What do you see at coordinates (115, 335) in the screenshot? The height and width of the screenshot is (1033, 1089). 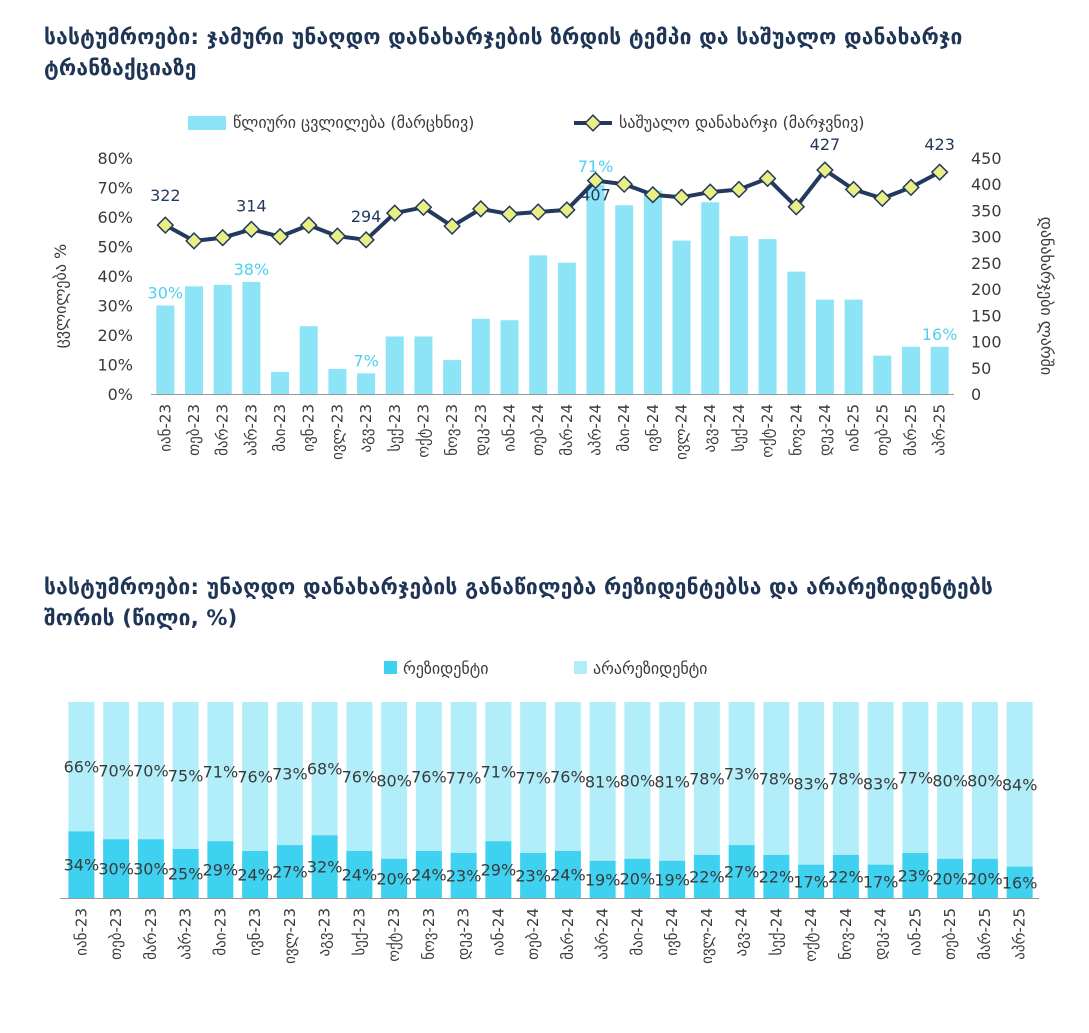 I see `left-axis-tick: 20%` at bounding box center [115, 335].